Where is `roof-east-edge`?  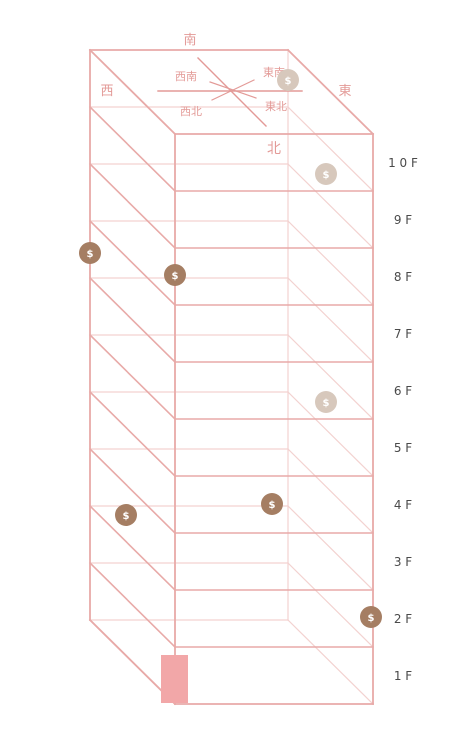 roof-east-edge is located at coordinates (330, 92).